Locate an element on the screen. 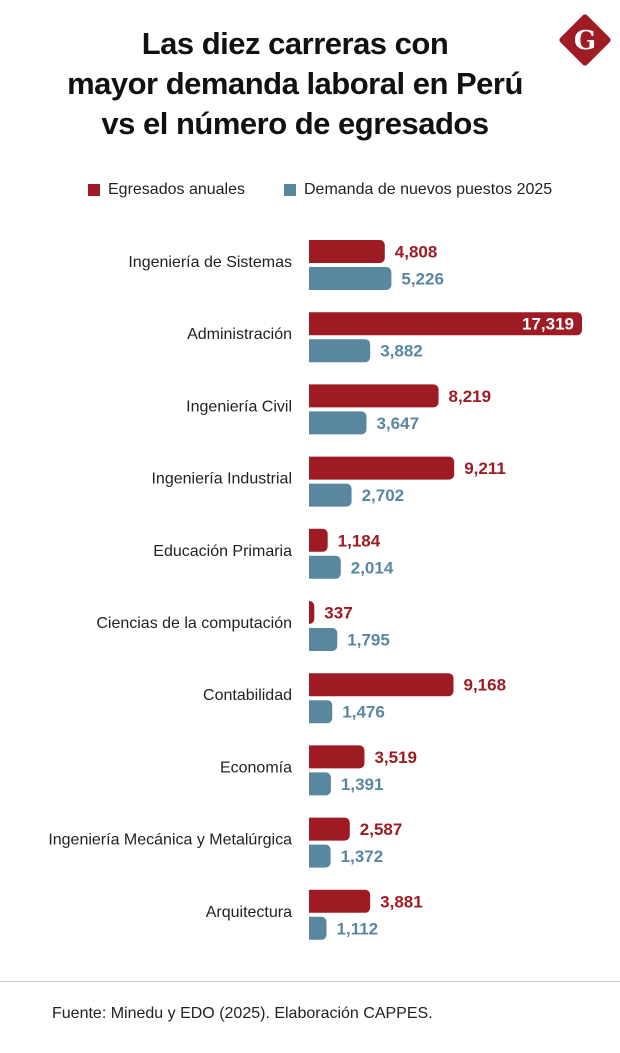 The height and width of the screenshot is (1053, 620). category-label: Ingeniería Industrial is located at coordinates (221, 479).